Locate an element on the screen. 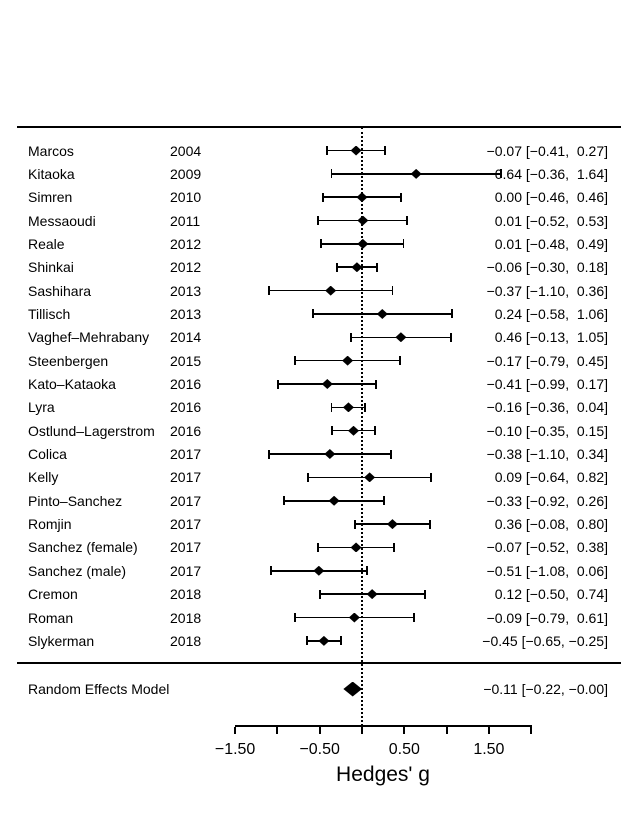  study-effect-label: 0.12 [−0.50, 0.74] is located at coordinates (551, 594).